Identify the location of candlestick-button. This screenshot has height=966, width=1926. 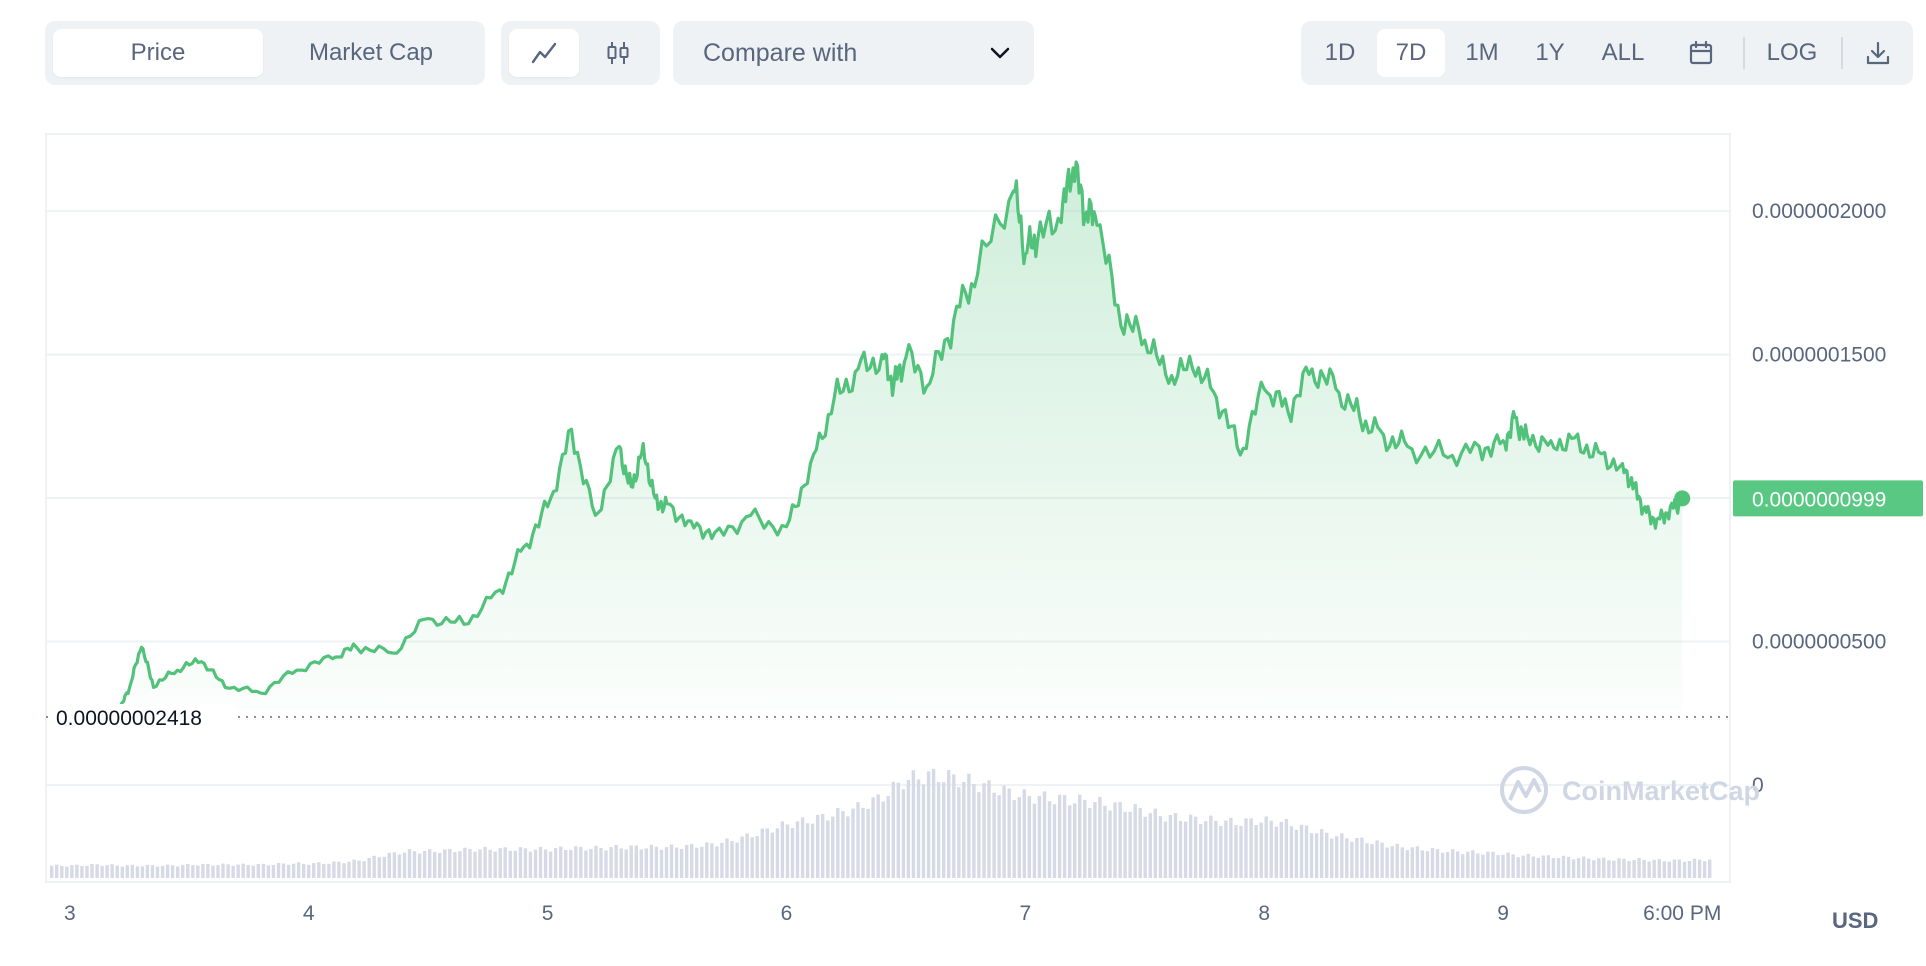
(618, 53).